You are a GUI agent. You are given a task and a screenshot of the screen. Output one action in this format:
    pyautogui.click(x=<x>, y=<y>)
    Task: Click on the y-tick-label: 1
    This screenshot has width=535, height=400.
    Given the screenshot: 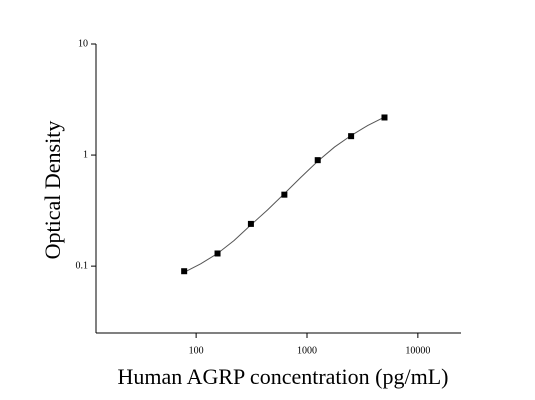 What is the action you would take?
    pyautogui.click(x=85, y=154)
    